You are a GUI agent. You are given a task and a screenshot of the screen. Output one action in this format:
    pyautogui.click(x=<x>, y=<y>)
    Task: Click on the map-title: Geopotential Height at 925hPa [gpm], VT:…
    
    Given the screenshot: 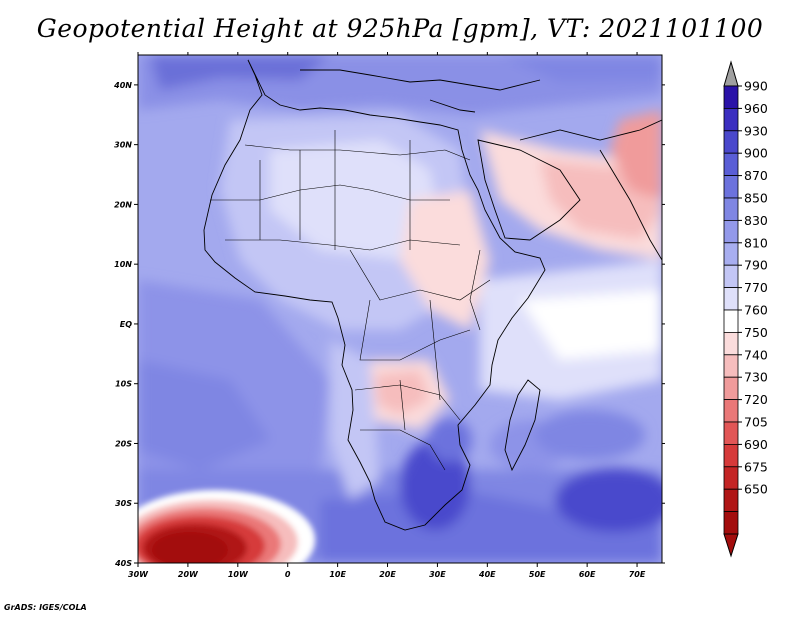 What is the action you would take?
    pyautogui.click(x=400, y=28)
    